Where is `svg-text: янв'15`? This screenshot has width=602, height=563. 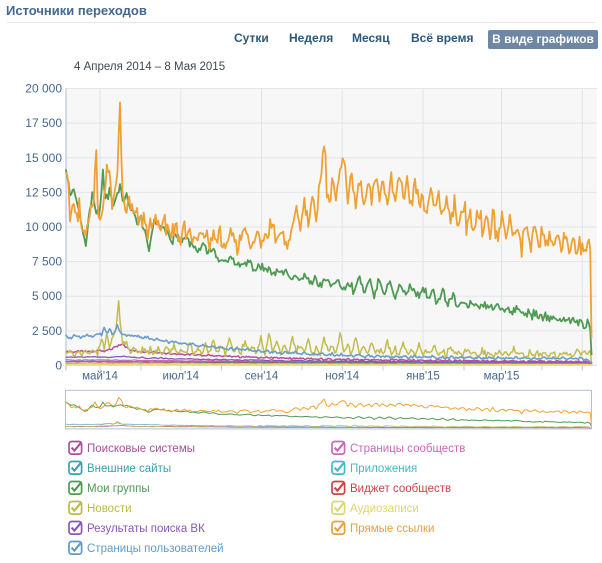
svg-text: янв'15 is located at coordinates (423, 377).